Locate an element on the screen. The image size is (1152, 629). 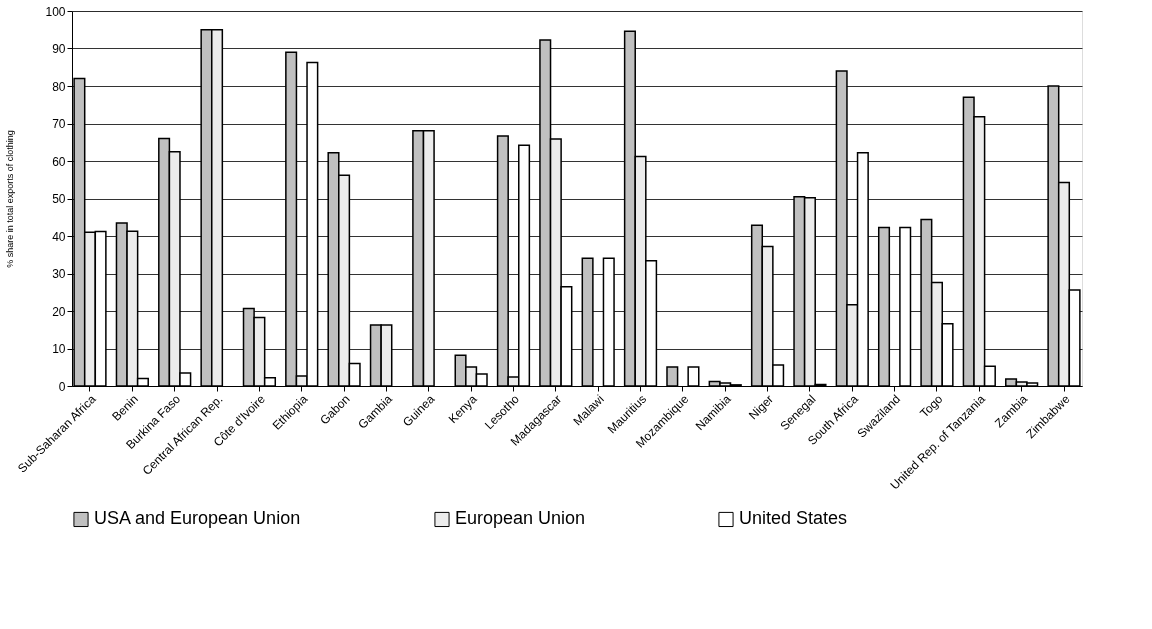
y-axis-title: % share in total exports of clothing is located at coordinates (10, 199).